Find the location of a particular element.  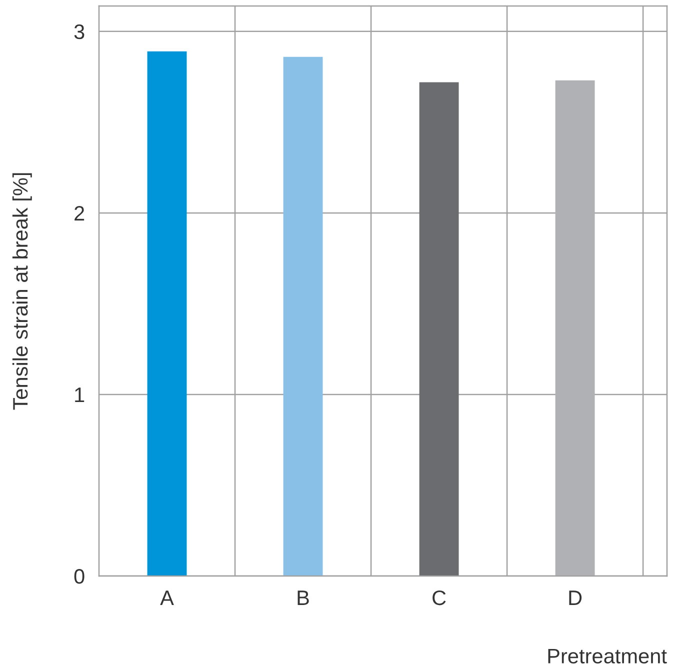

x-tick-label: C is located at coordinates (439, 598).